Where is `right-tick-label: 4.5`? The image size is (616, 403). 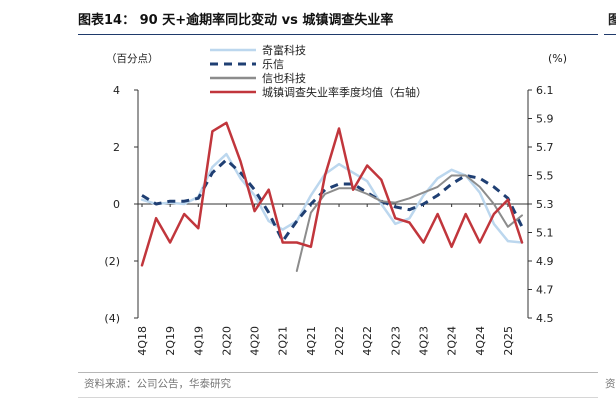
right-tick-label: 4.5 is located at coordinates (545, 318).